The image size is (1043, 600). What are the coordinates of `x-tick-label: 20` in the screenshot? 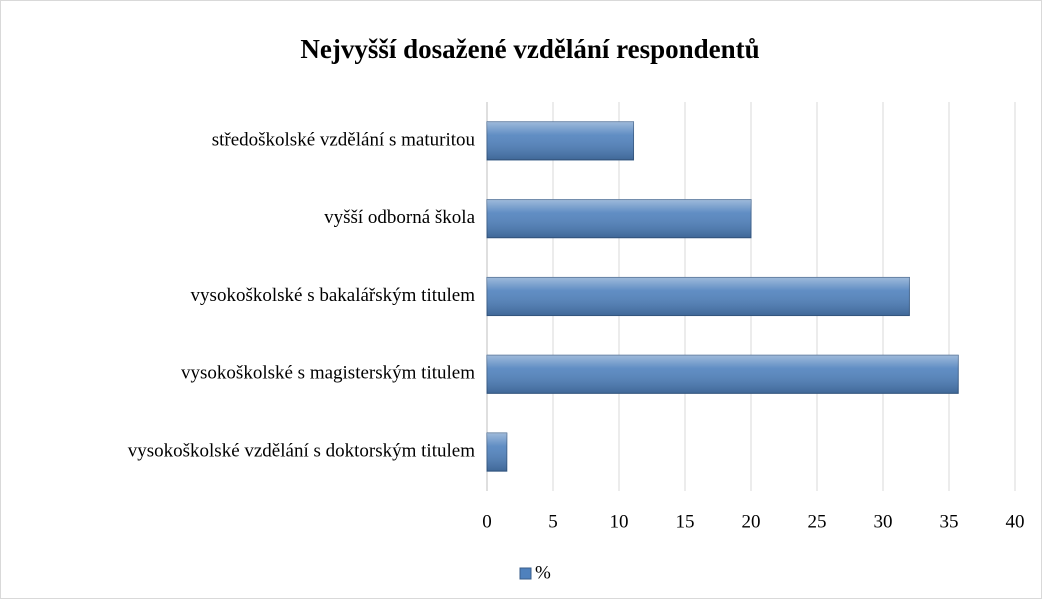 It's located at (751, 521).